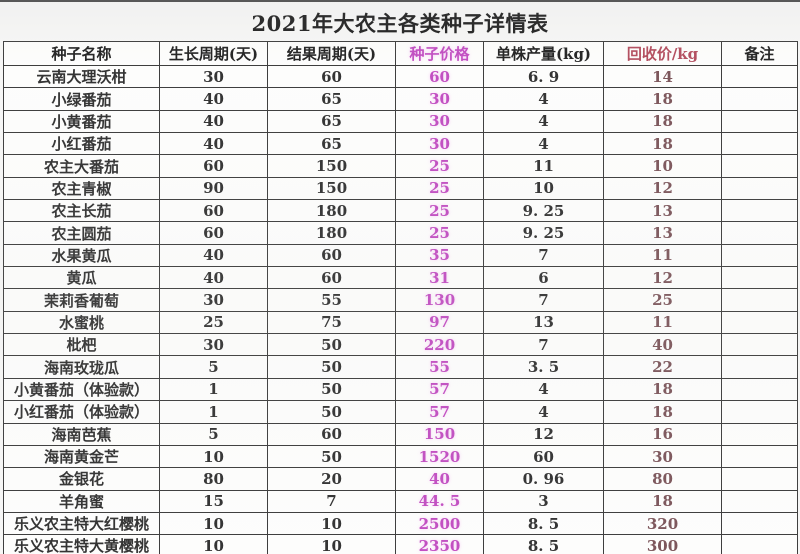 The width and height of the screenshot is (800, 554). Describe the element at coordinates (543, 434) in the screenshot. I see `yield-cell: 12` at that location.